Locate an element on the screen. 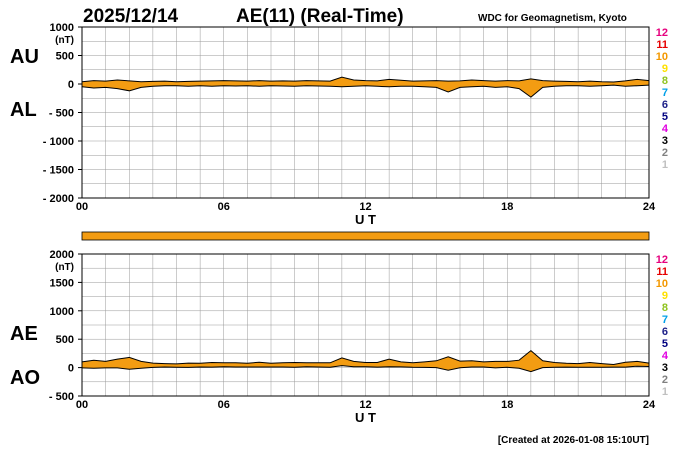  plot-date: 2025/12/14 is located at coordinates (131, 16).